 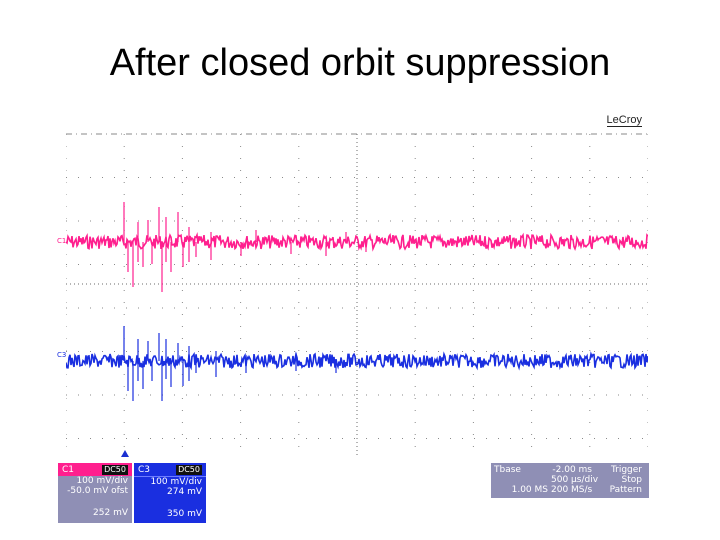 What do you see at coordinates (572, 470) in the screenshot?
I see `tbase-value: -2.00 ms` at bounding box center [572, 470].